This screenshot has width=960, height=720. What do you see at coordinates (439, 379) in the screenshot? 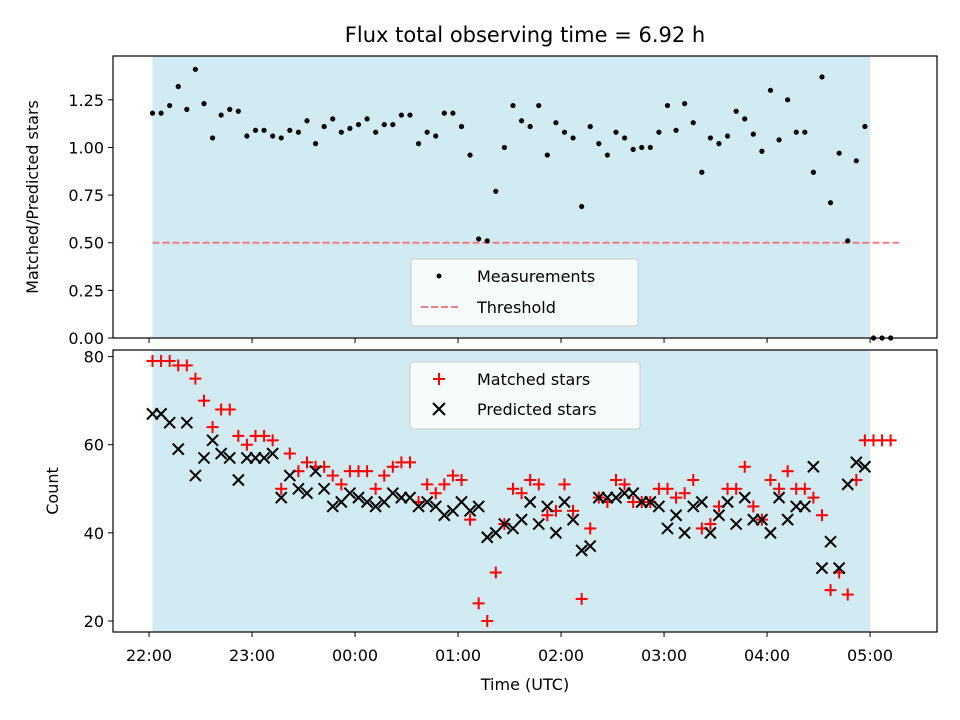
I see `legend-marker-plus` at bounding box center [439, 379].